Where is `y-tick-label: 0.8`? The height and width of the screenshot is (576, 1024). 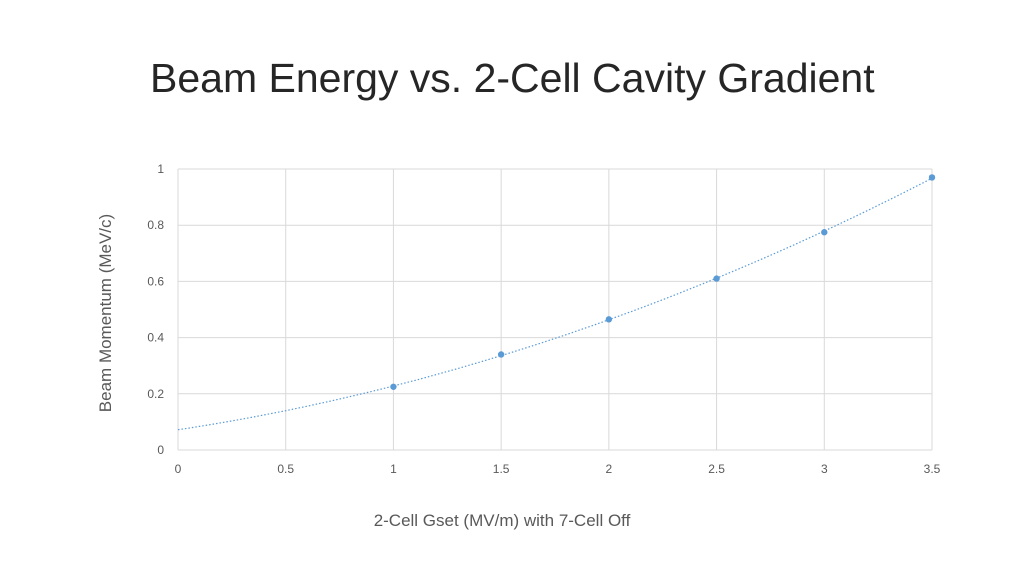 y-tick-label: 0.8 is located at coordinates (155, 225).